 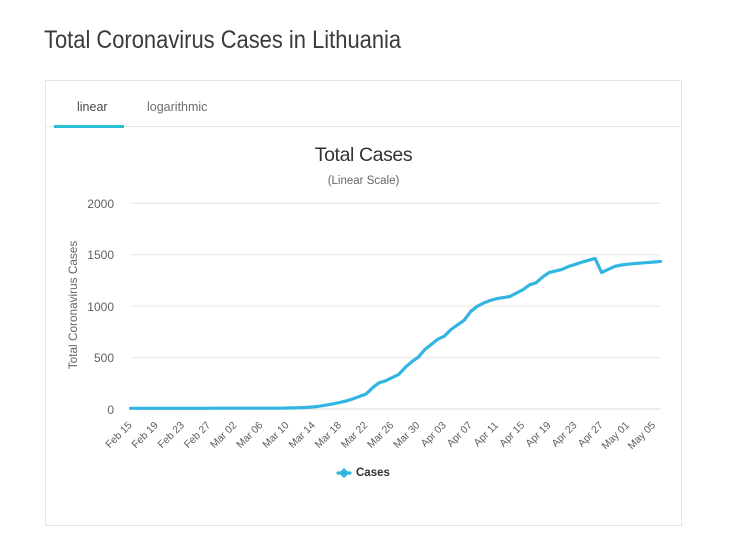 What do you see at coordinates (407, 435) in the screenshot?
I see `svg-text: Mar 30` at bounding box center [407, 435].